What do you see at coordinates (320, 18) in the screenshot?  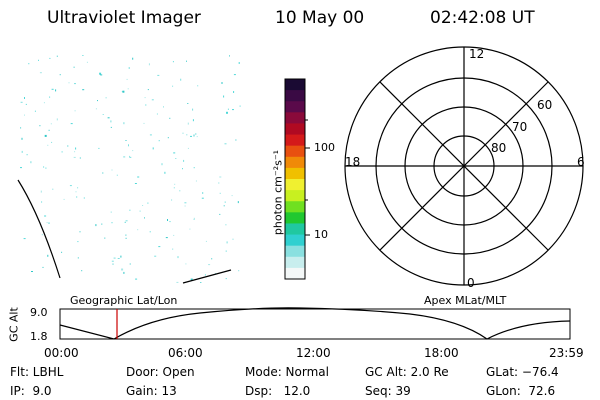 I see `date-label: 10 May 00` at bounding box center [320, 18].